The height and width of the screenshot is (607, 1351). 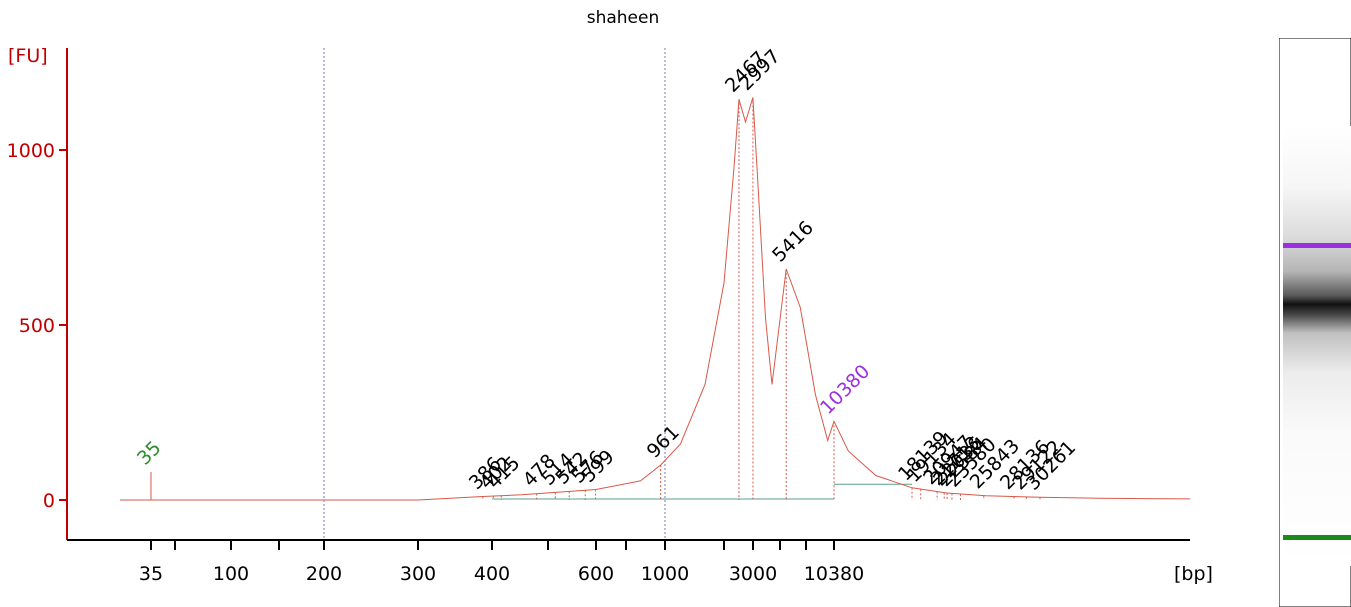 What do you see at coordinates (596, 574) in the screenshot?
I see `x-tick-label-600: 600` at bounding box center [596, 574].